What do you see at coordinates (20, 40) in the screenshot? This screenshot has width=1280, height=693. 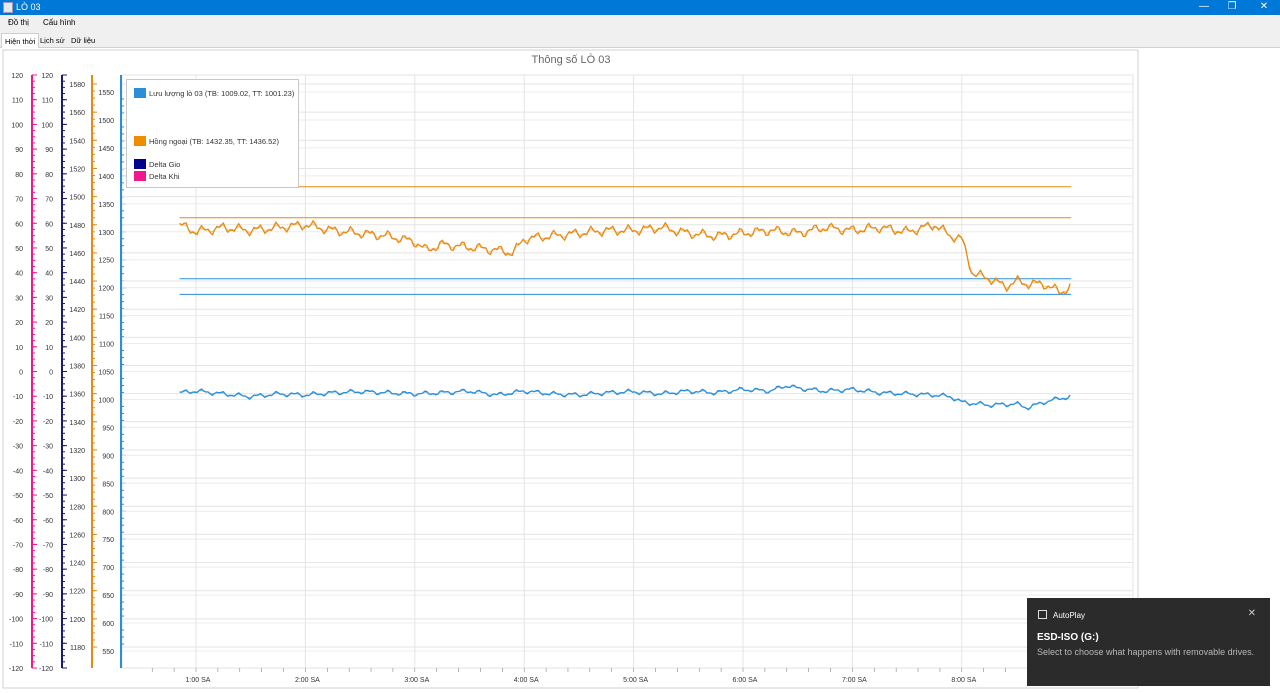 I see `tab-hien-thoi: Hiện thời` at bounding box center [20, 40].